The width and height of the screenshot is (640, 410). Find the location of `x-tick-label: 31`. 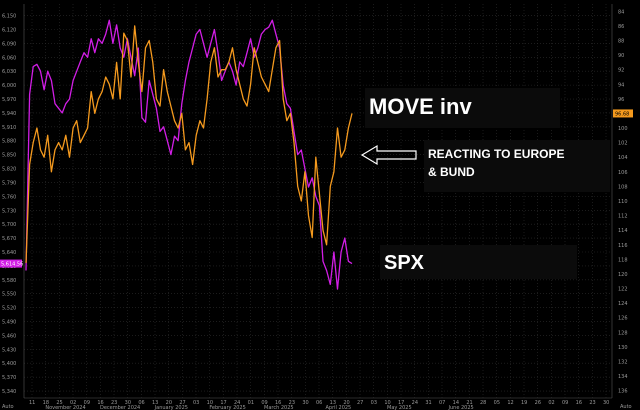

x-tick-label: 31 is located at coordinates (428, 403).